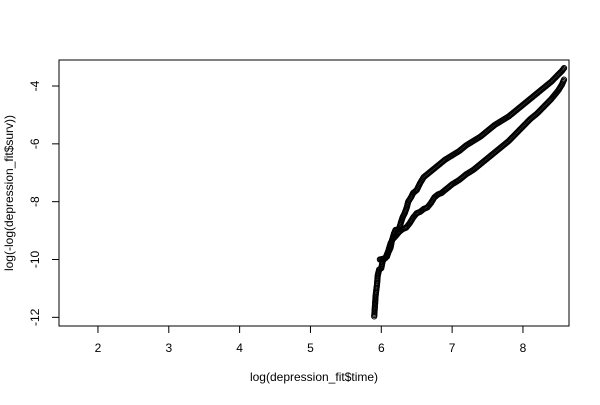  I want to click on y-tick-label: -10, so click(35, 260).